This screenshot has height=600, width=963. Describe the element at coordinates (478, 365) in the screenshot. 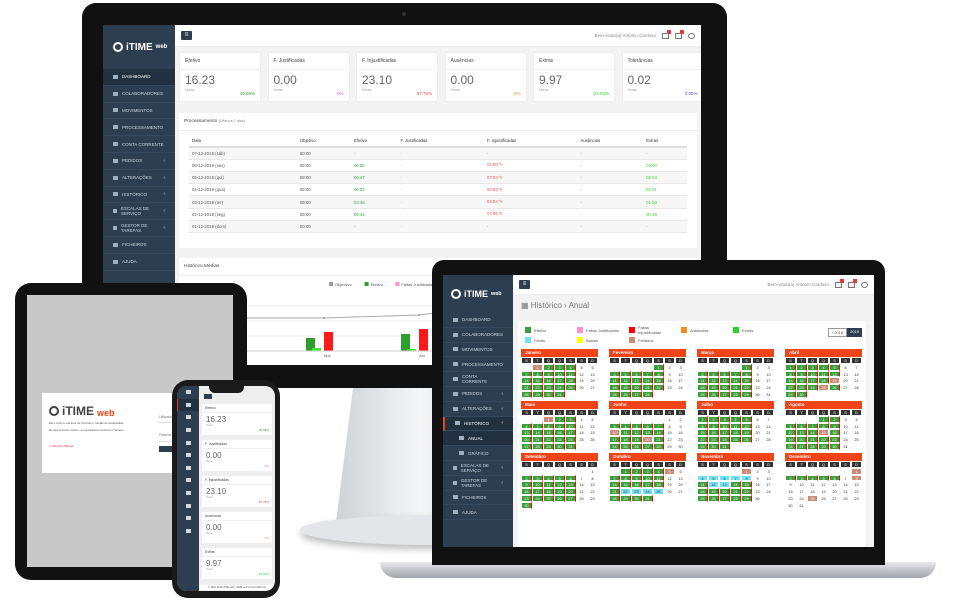

I see `sidebar-item-processamento: Processamento` at that location.